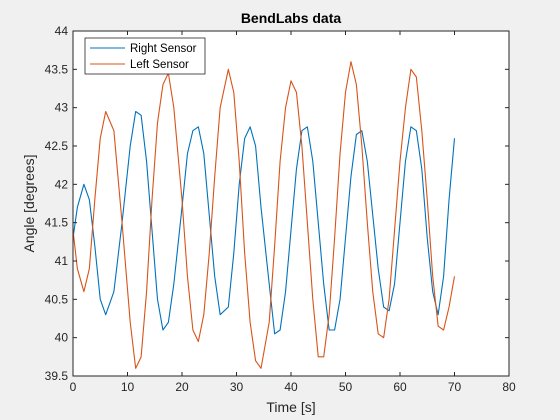  What do you see at coordinates (57, 376) in the screenshot?
I see `y-tick-label: 39.5` at bounding box center [57, 376].